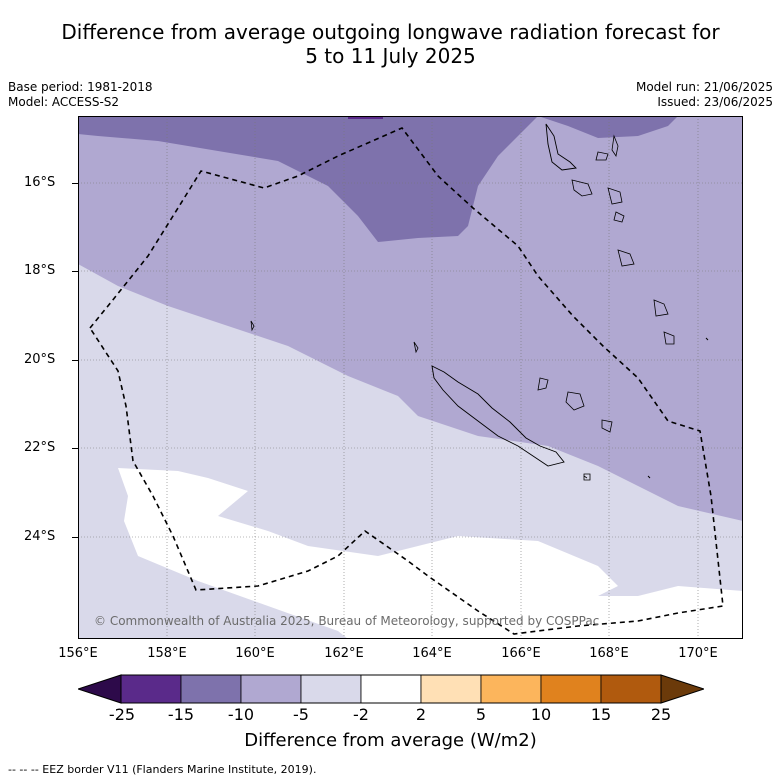 This screenshot has width=781, height=781. Describe the element at coordinates (421, 714) in the screenshot. I see `cb-tick-label: 2` at that location.